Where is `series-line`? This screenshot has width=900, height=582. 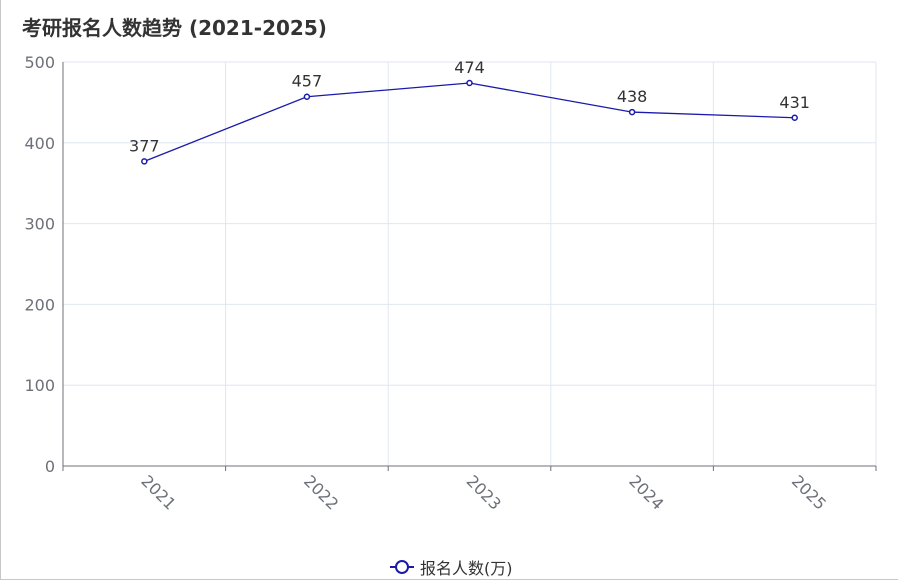 series-line is located at coordinates (469, 122).